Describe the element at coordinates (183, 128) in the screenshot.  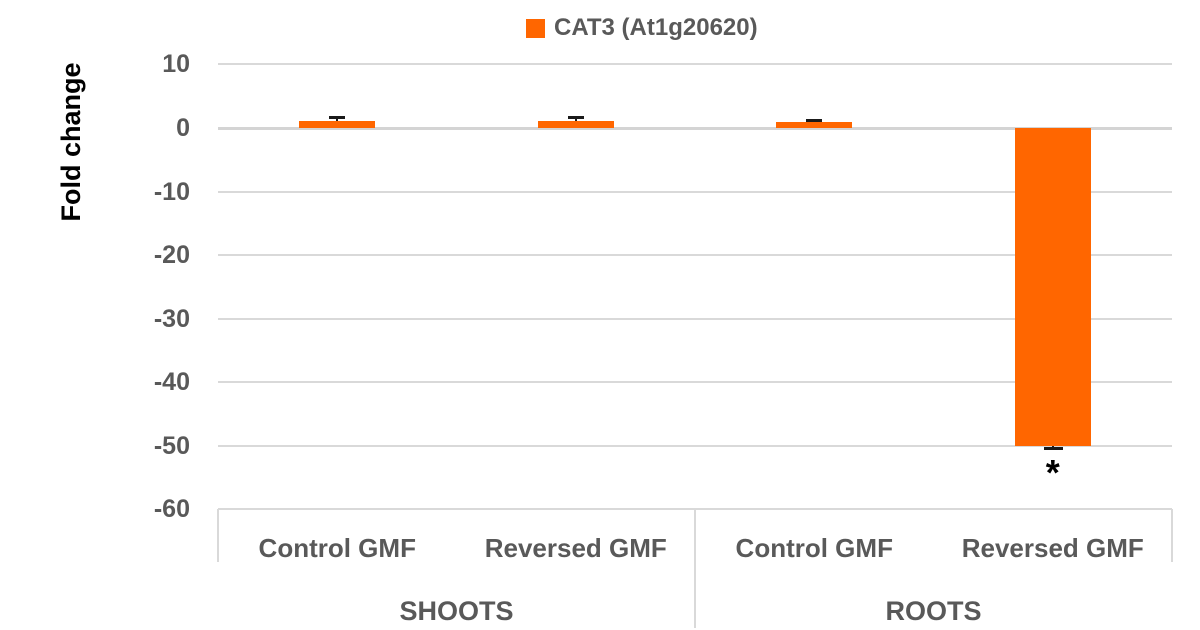
I see `y-tick-label: 0` at that location.